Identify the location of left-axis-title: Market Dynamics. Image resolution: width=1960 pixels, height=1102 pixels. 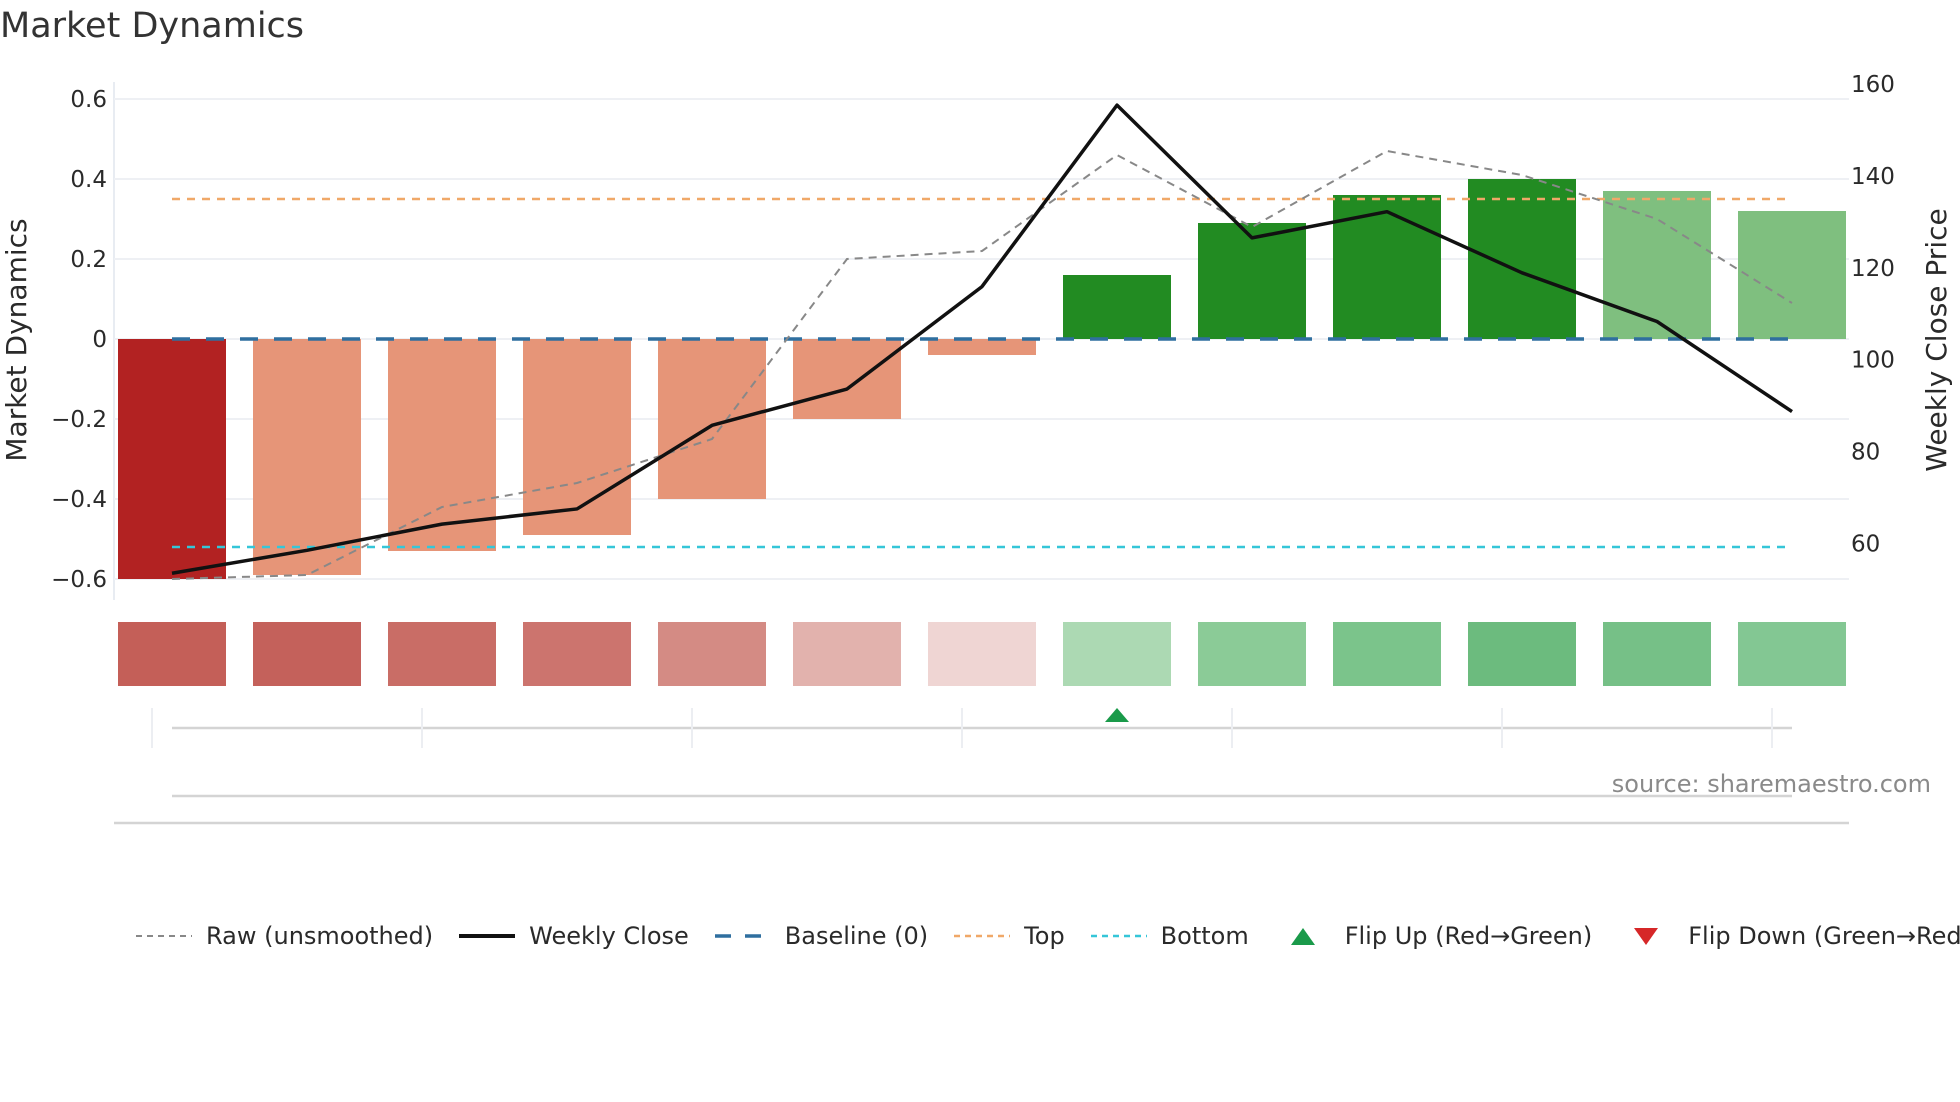
(16, 339).